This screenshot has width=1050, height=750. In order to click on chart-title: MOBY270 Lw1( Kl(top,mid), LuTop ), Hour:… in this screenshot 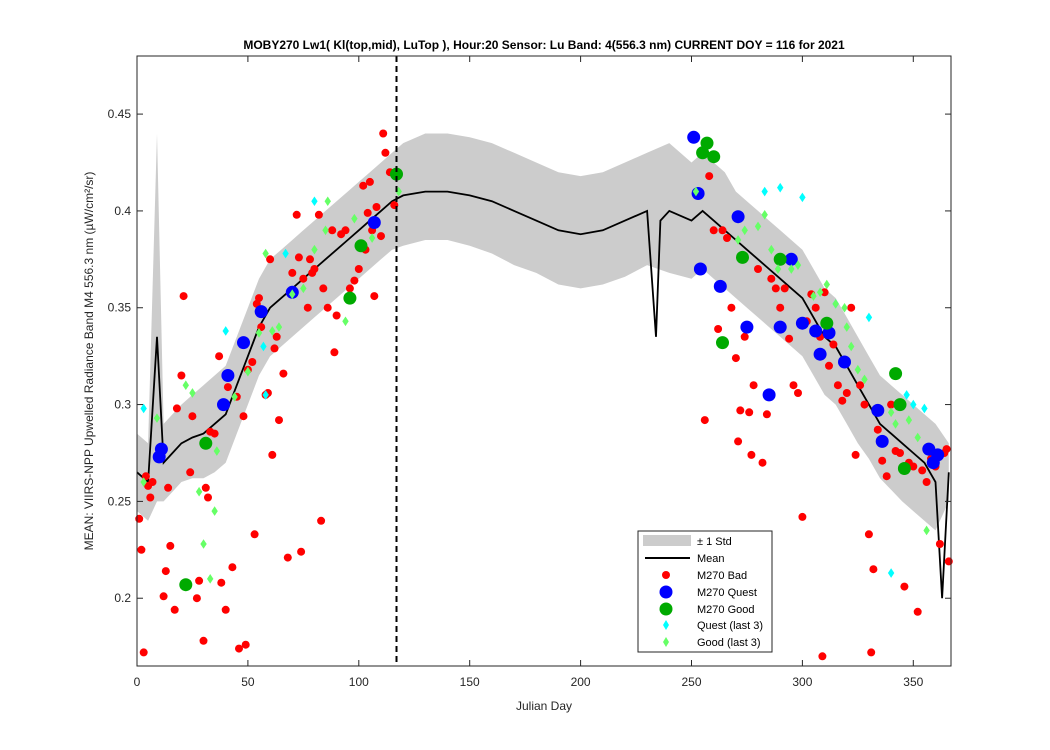, I will do `click(544, 45)`.